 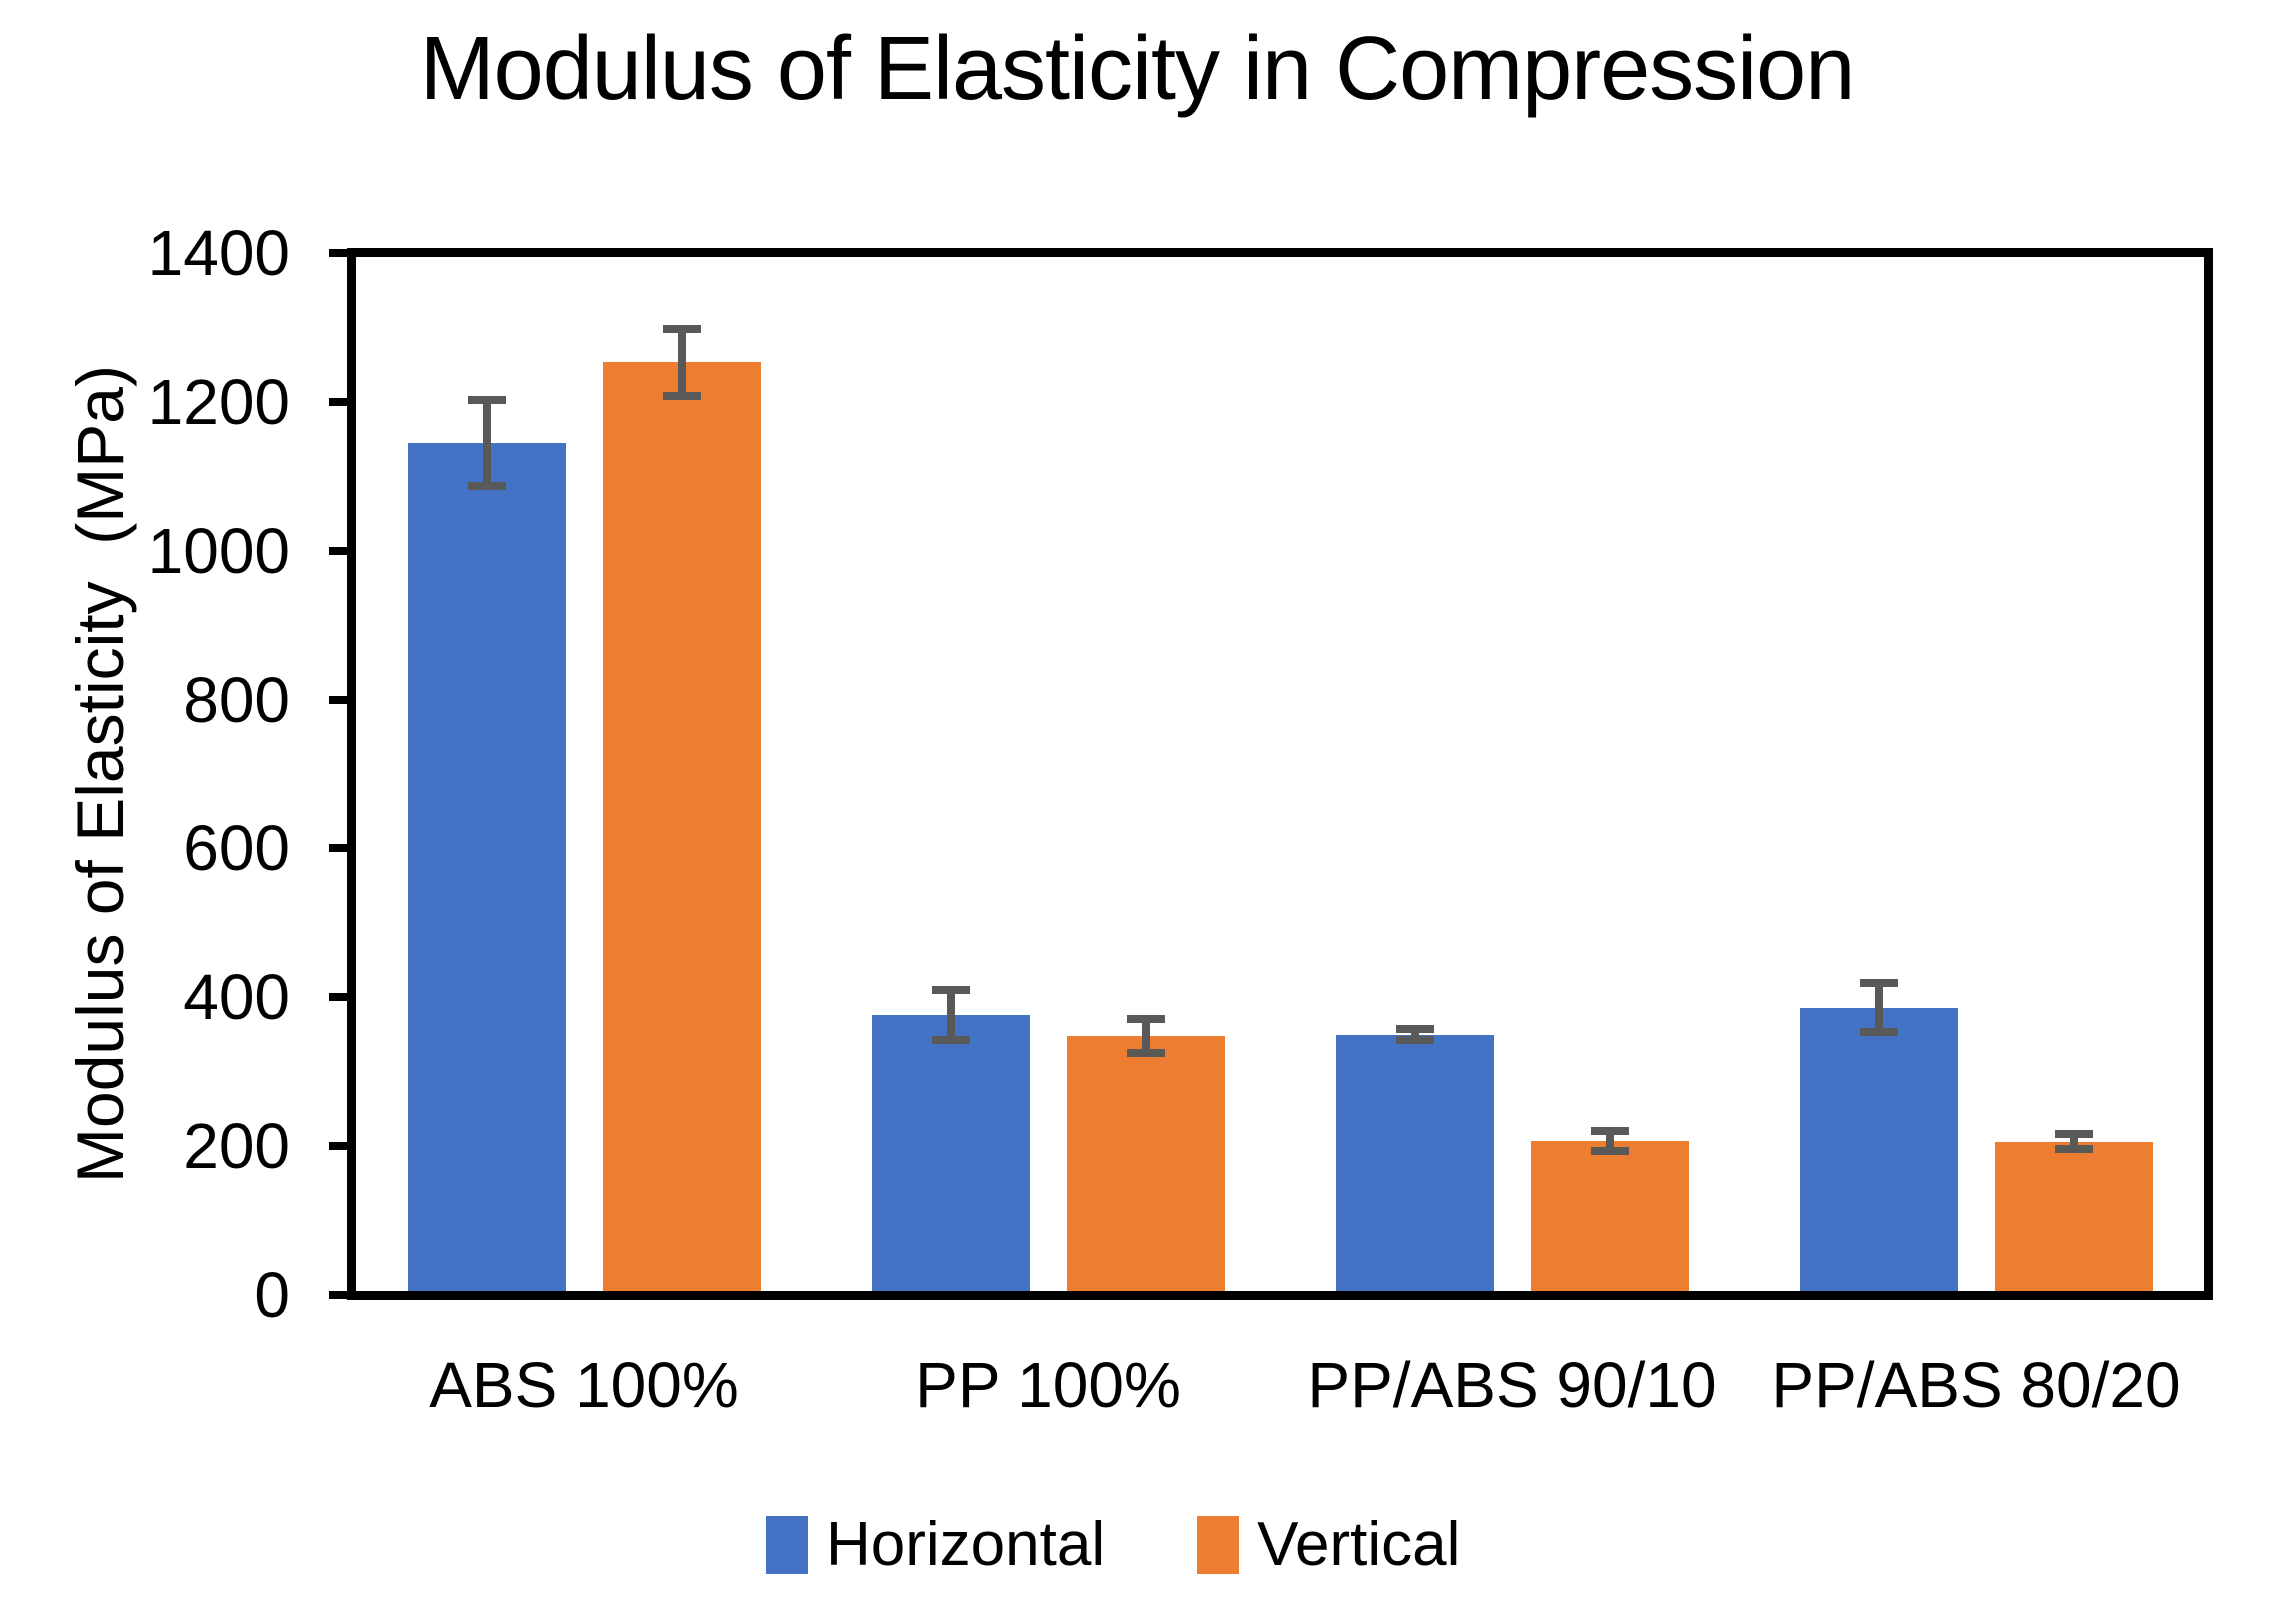 What do you see at coordinates (218, 401) in the screenshot?
I see `y-tick-label-1200: 1200` at bounding box center [218, 401].